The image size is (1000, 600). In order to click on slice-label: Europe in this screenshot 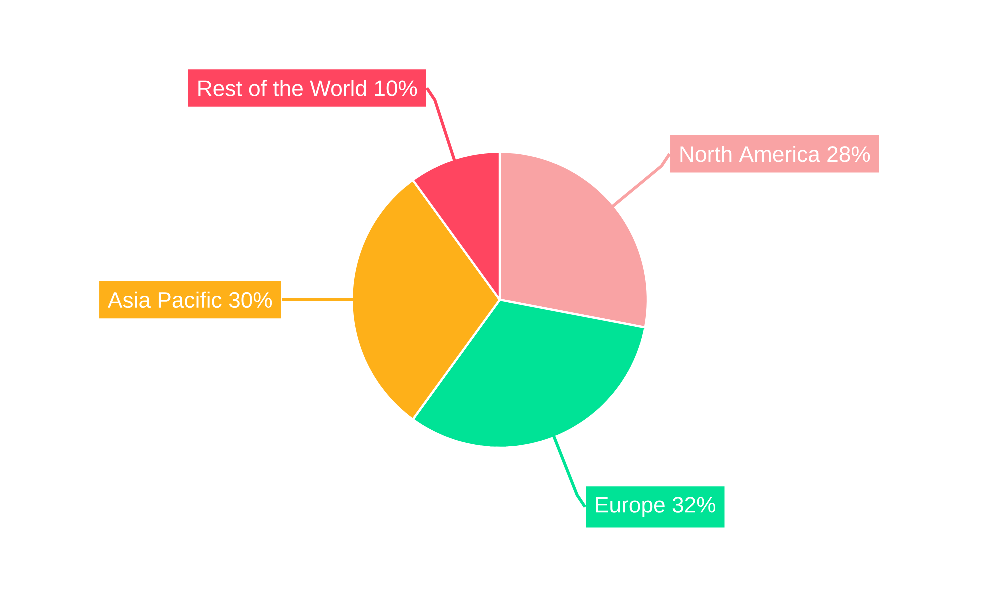, I will do `click(630, 507)`.